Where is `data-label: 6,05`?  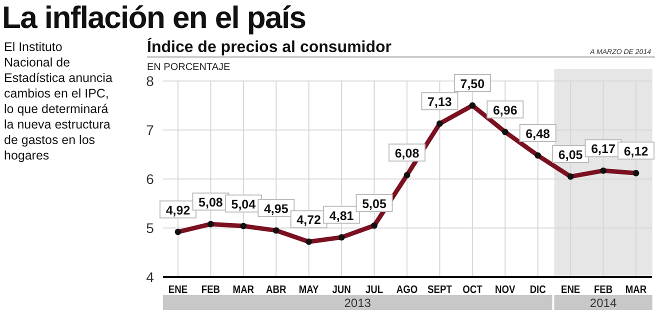
data-label: 6,05 is located at coordinates (570, 155).